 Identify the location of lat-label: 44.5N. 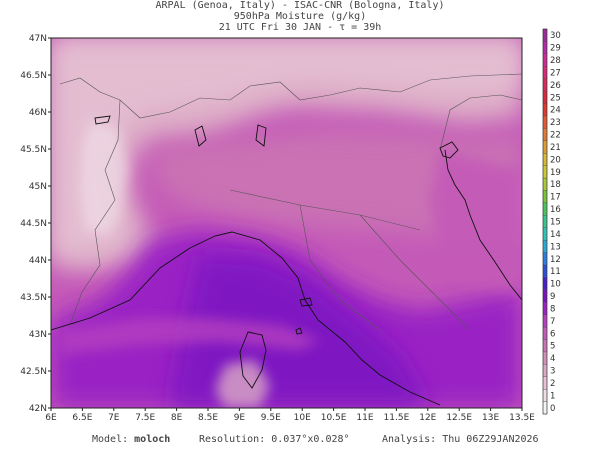
(33, 224).